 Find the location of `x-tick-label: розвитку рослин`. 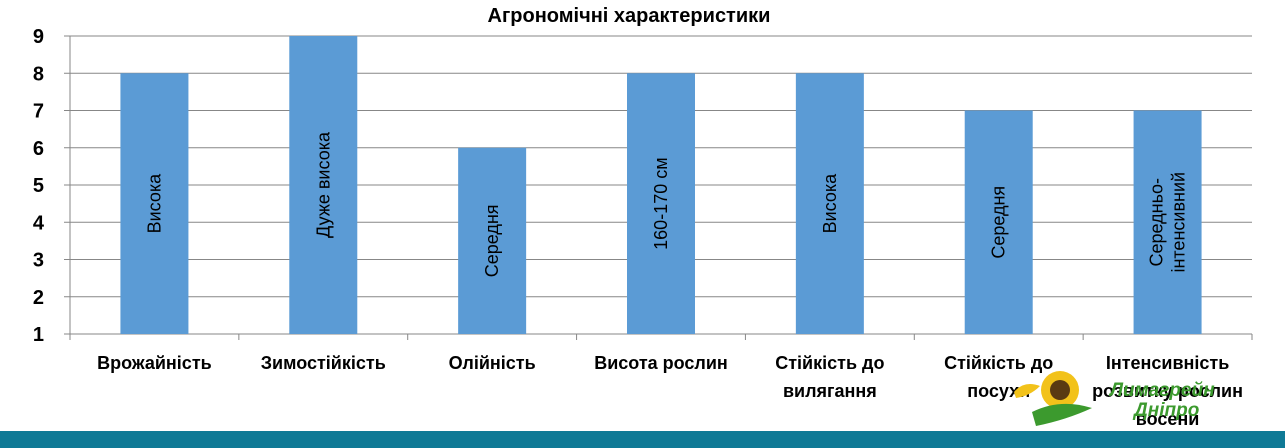

x-tick-label: розвитку рослин is located at coordinates (1167, 391).